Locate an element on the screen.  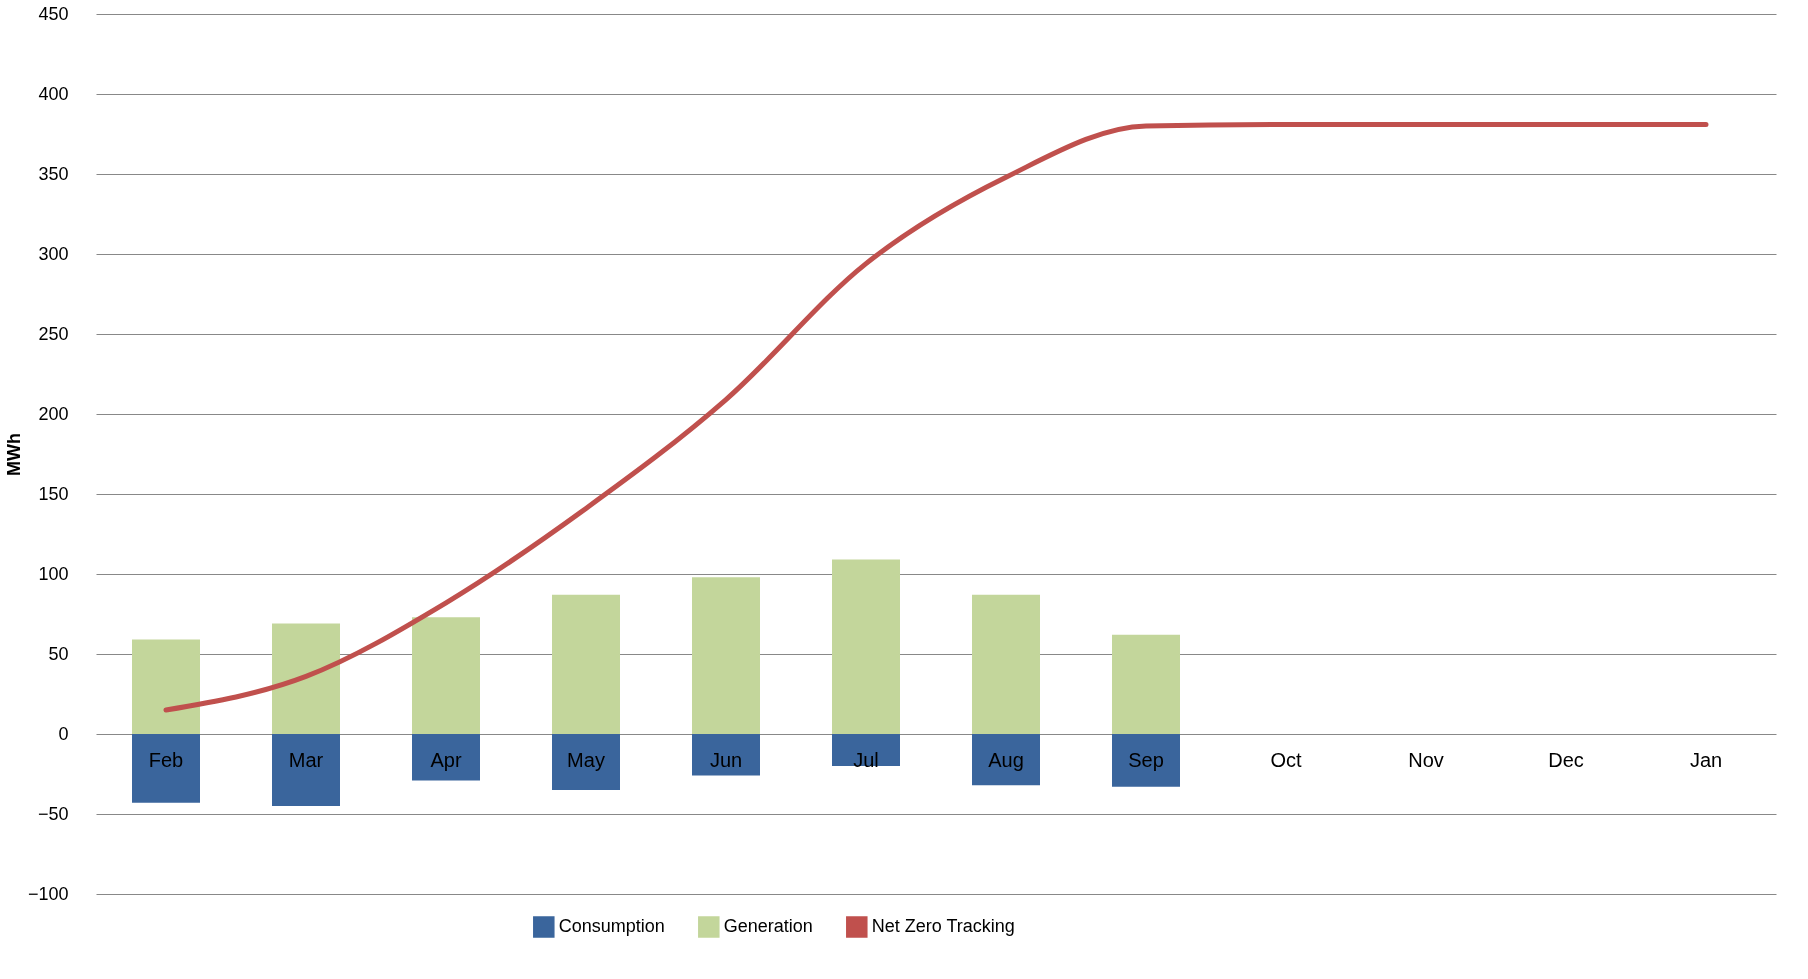
y-tick-label: 150 is located at coordinates (53, 493).